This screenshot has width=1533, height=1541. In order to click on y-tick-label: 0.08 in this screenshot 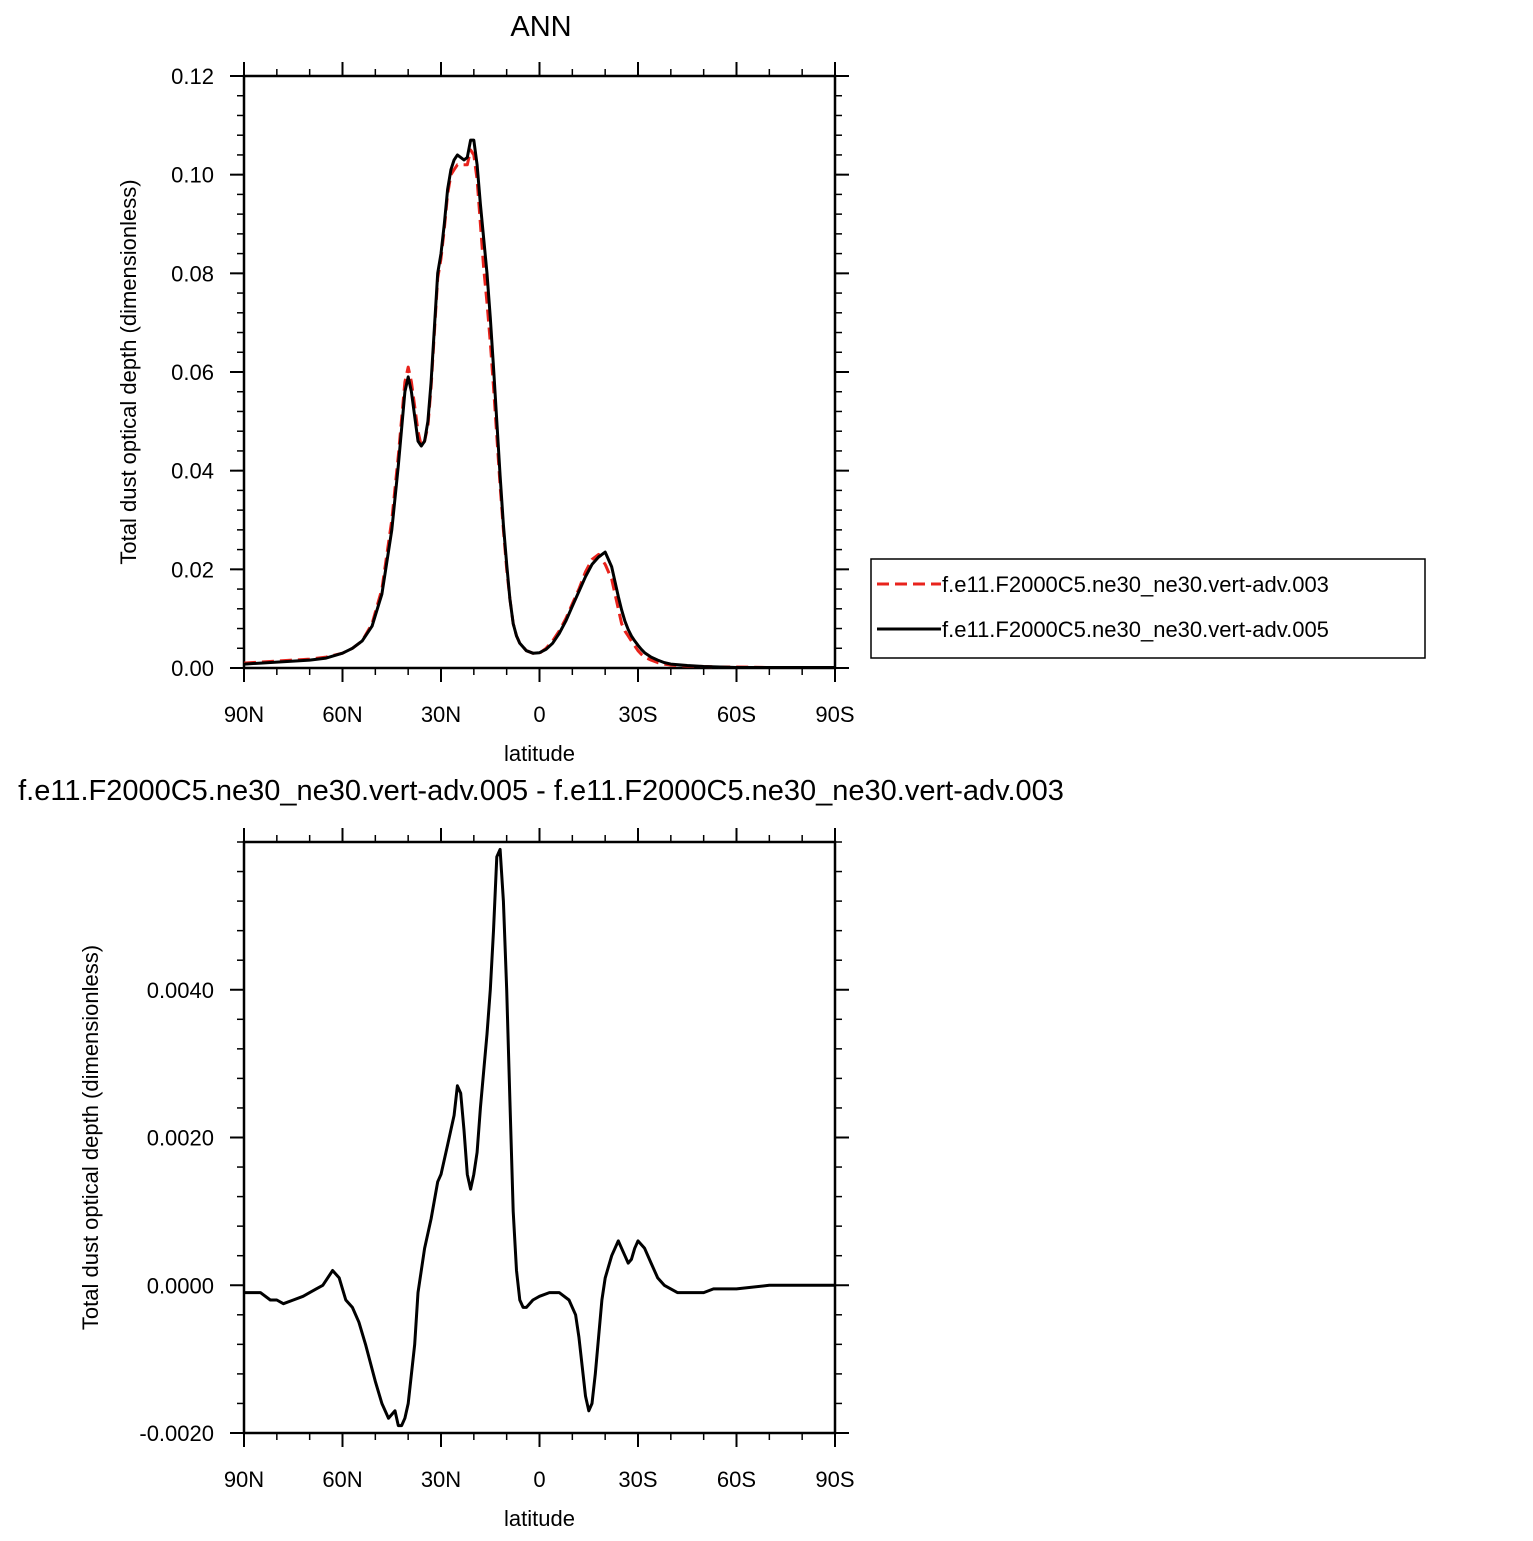, I will do `click(192, 273)`.